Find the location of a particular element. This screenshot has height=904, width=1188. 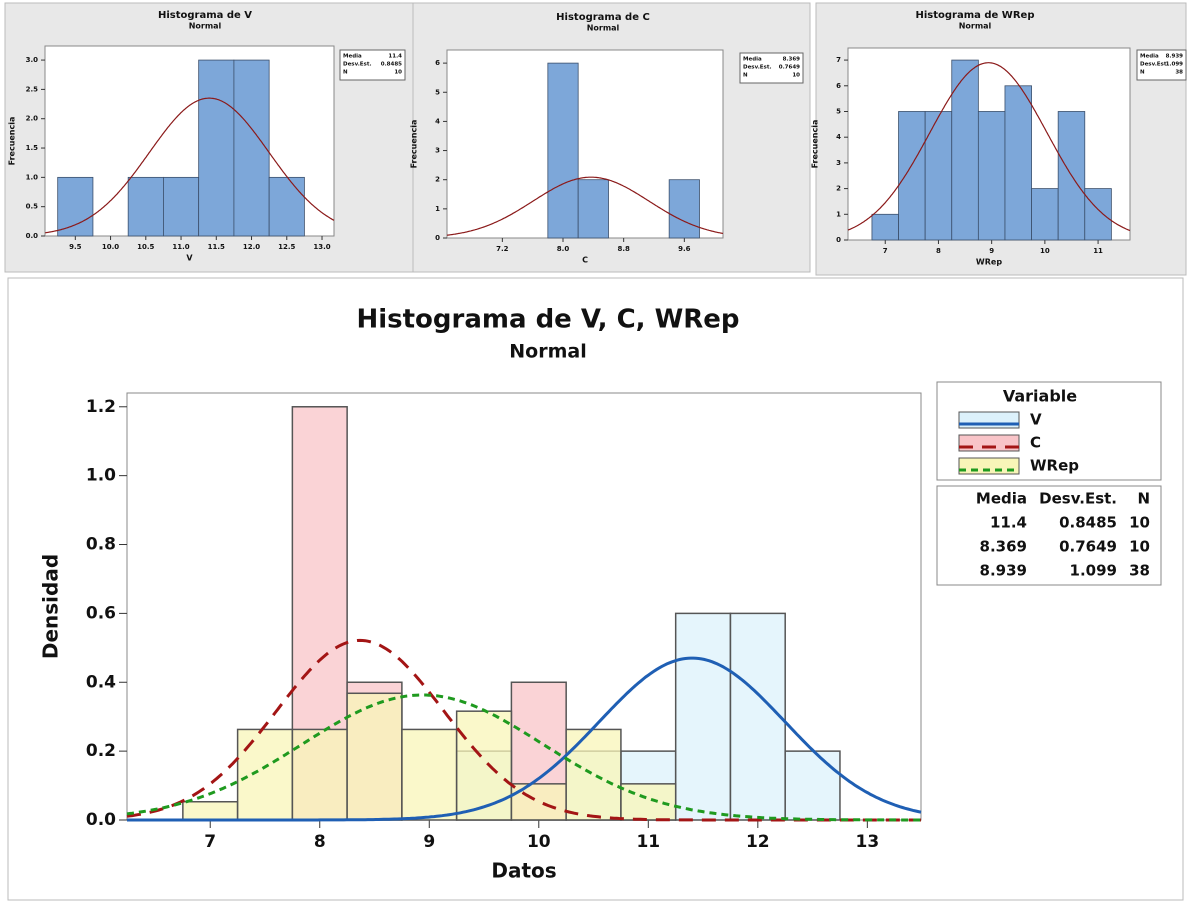

y-tick-label: 1.2 is located at coordinates (101, 407).